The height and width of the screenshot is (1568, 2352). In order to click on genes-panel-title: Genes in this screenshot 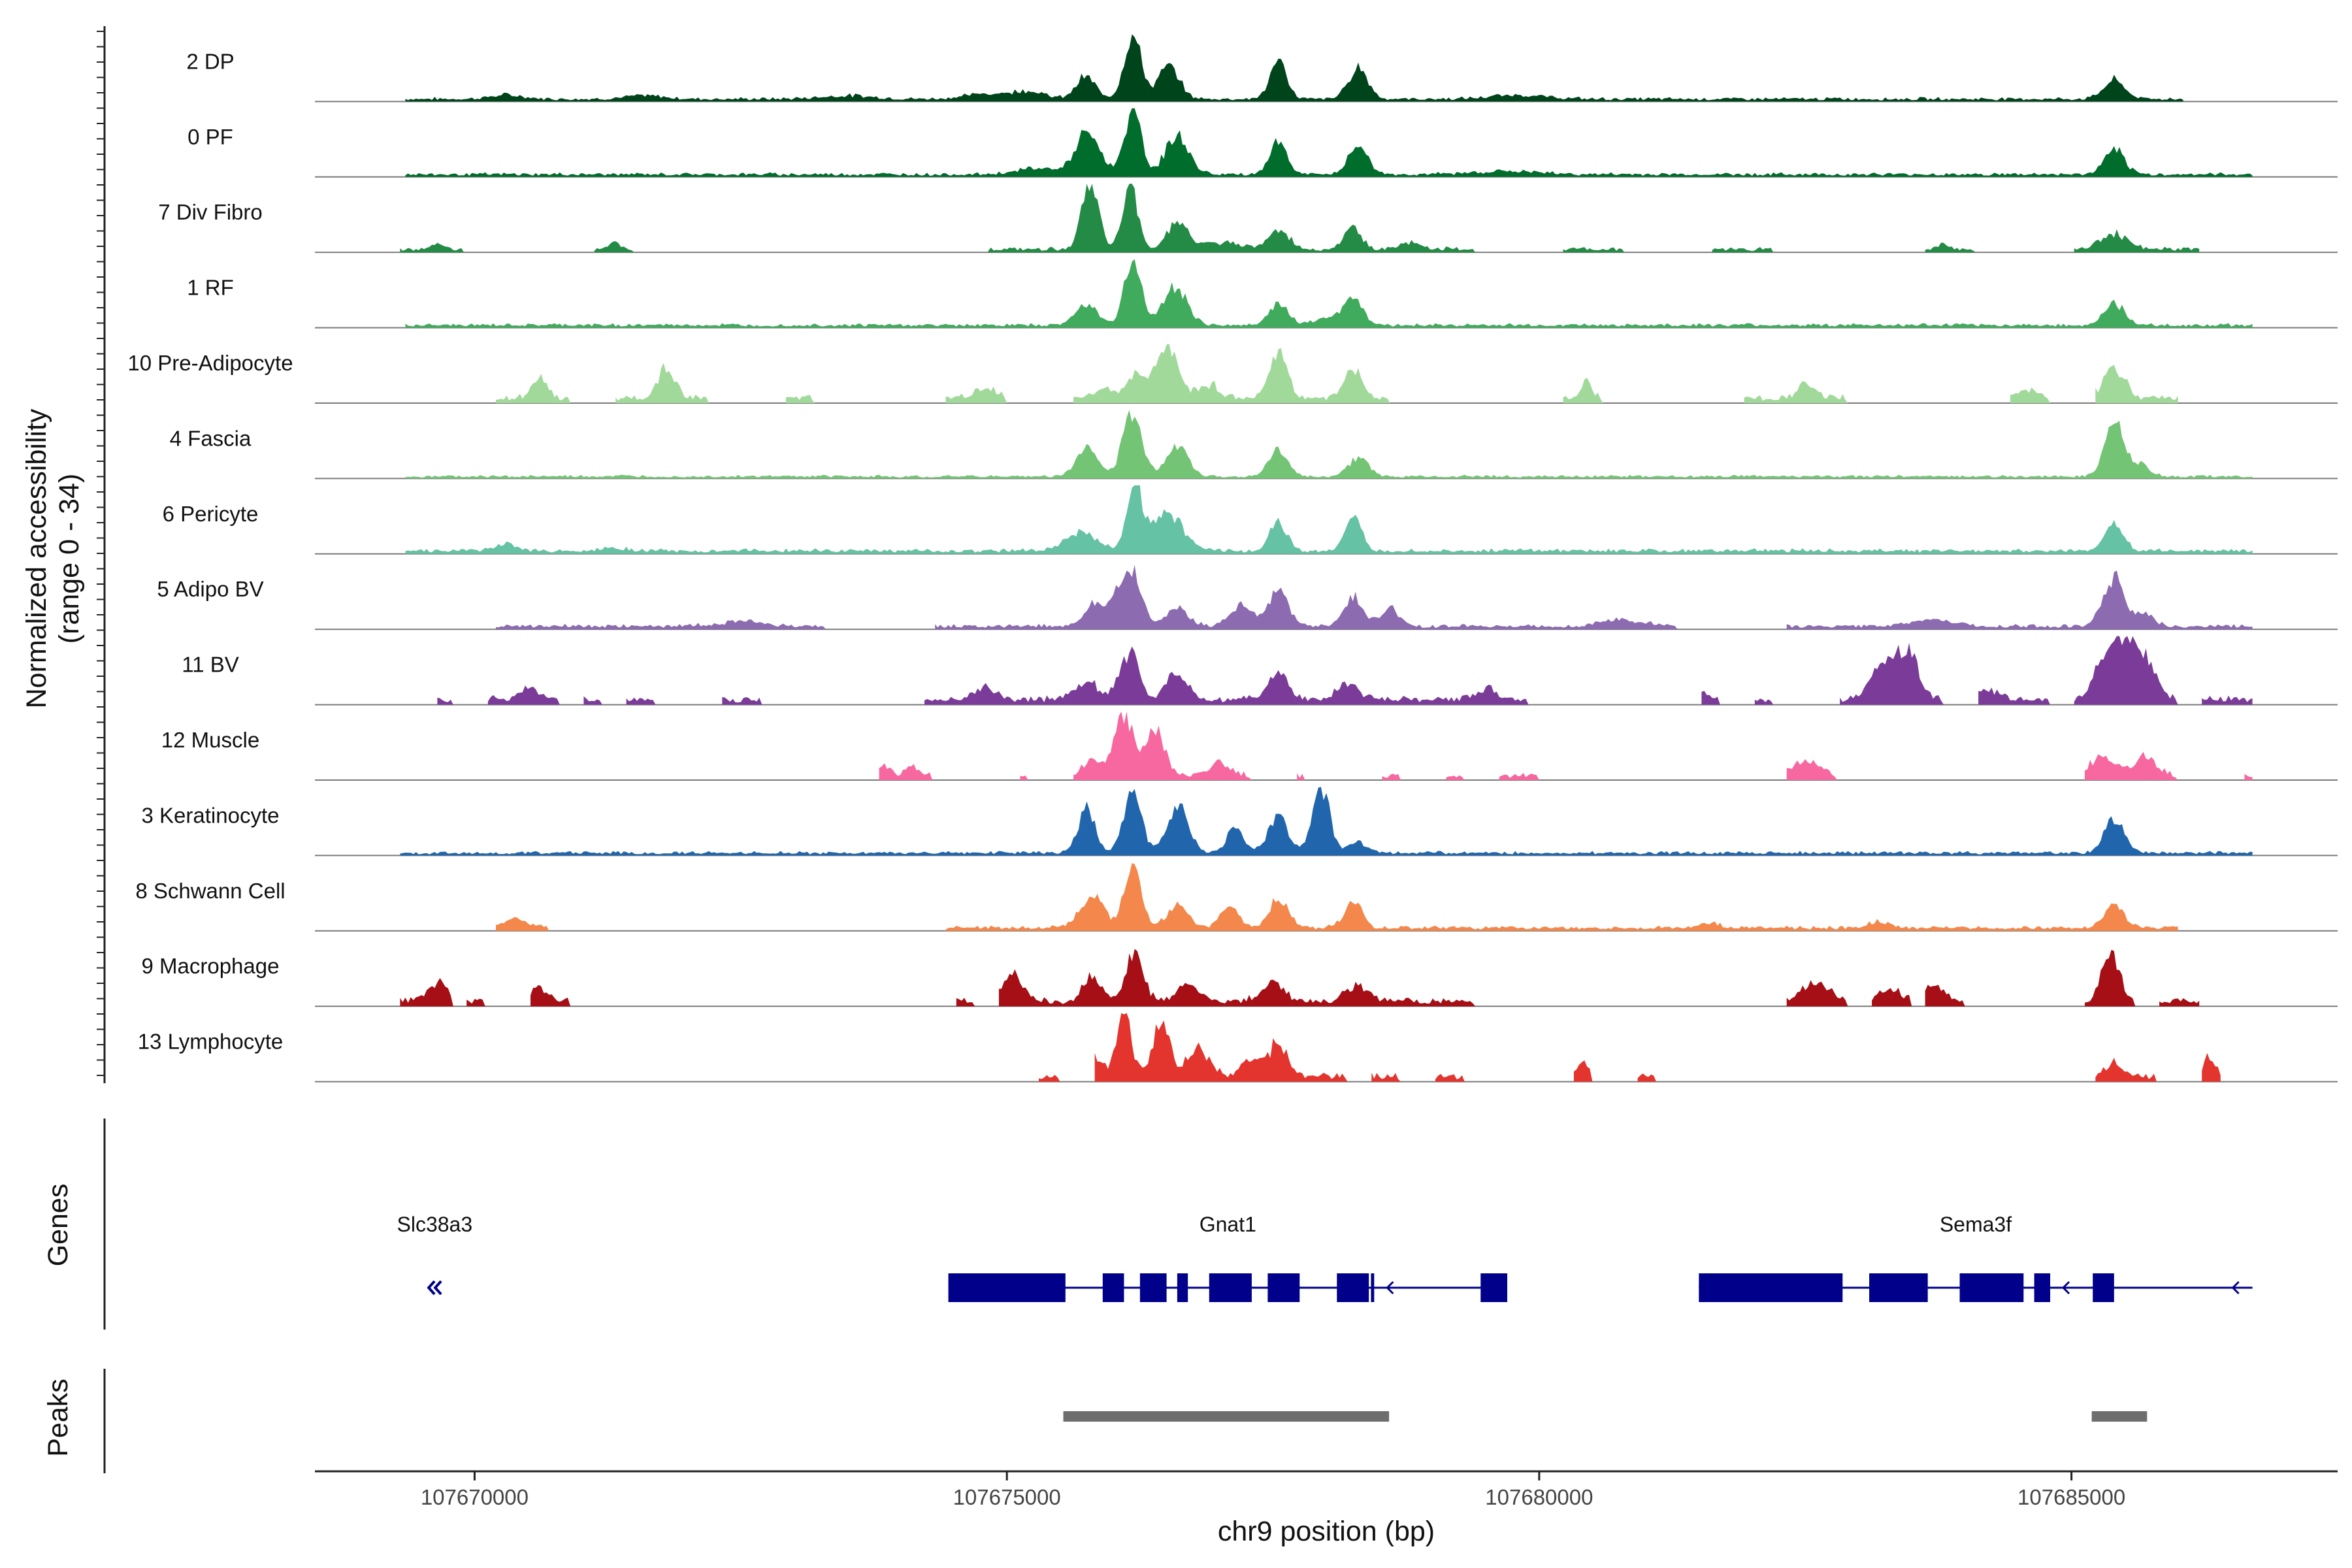, I will do `click(58, 1225)`.